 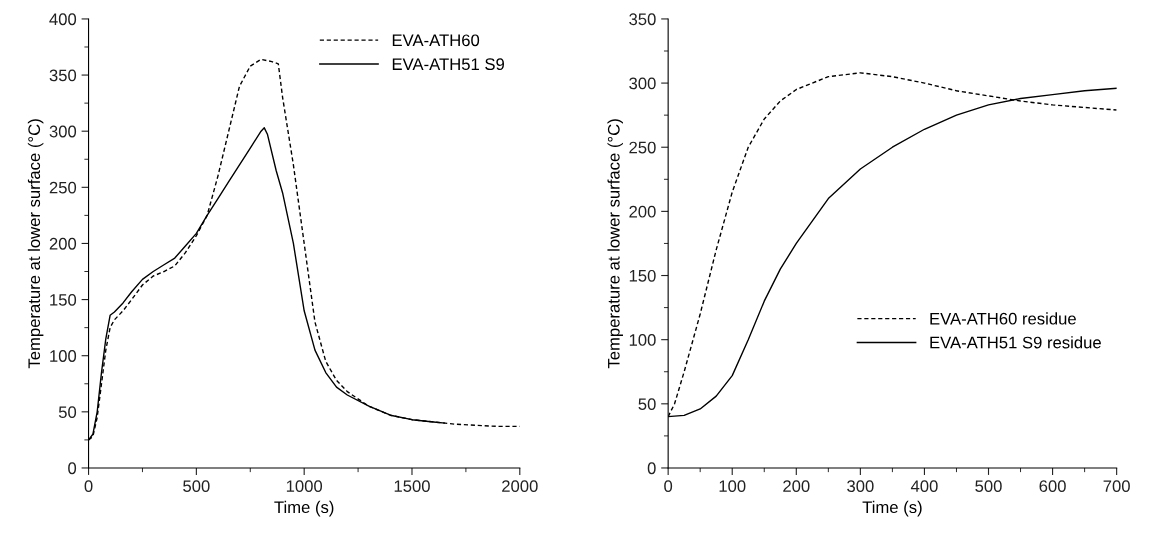 What do you see at coordinates (732, 486) in the screenshot?
I see `x-tick-label: 100` at bounding box center [732, 486].